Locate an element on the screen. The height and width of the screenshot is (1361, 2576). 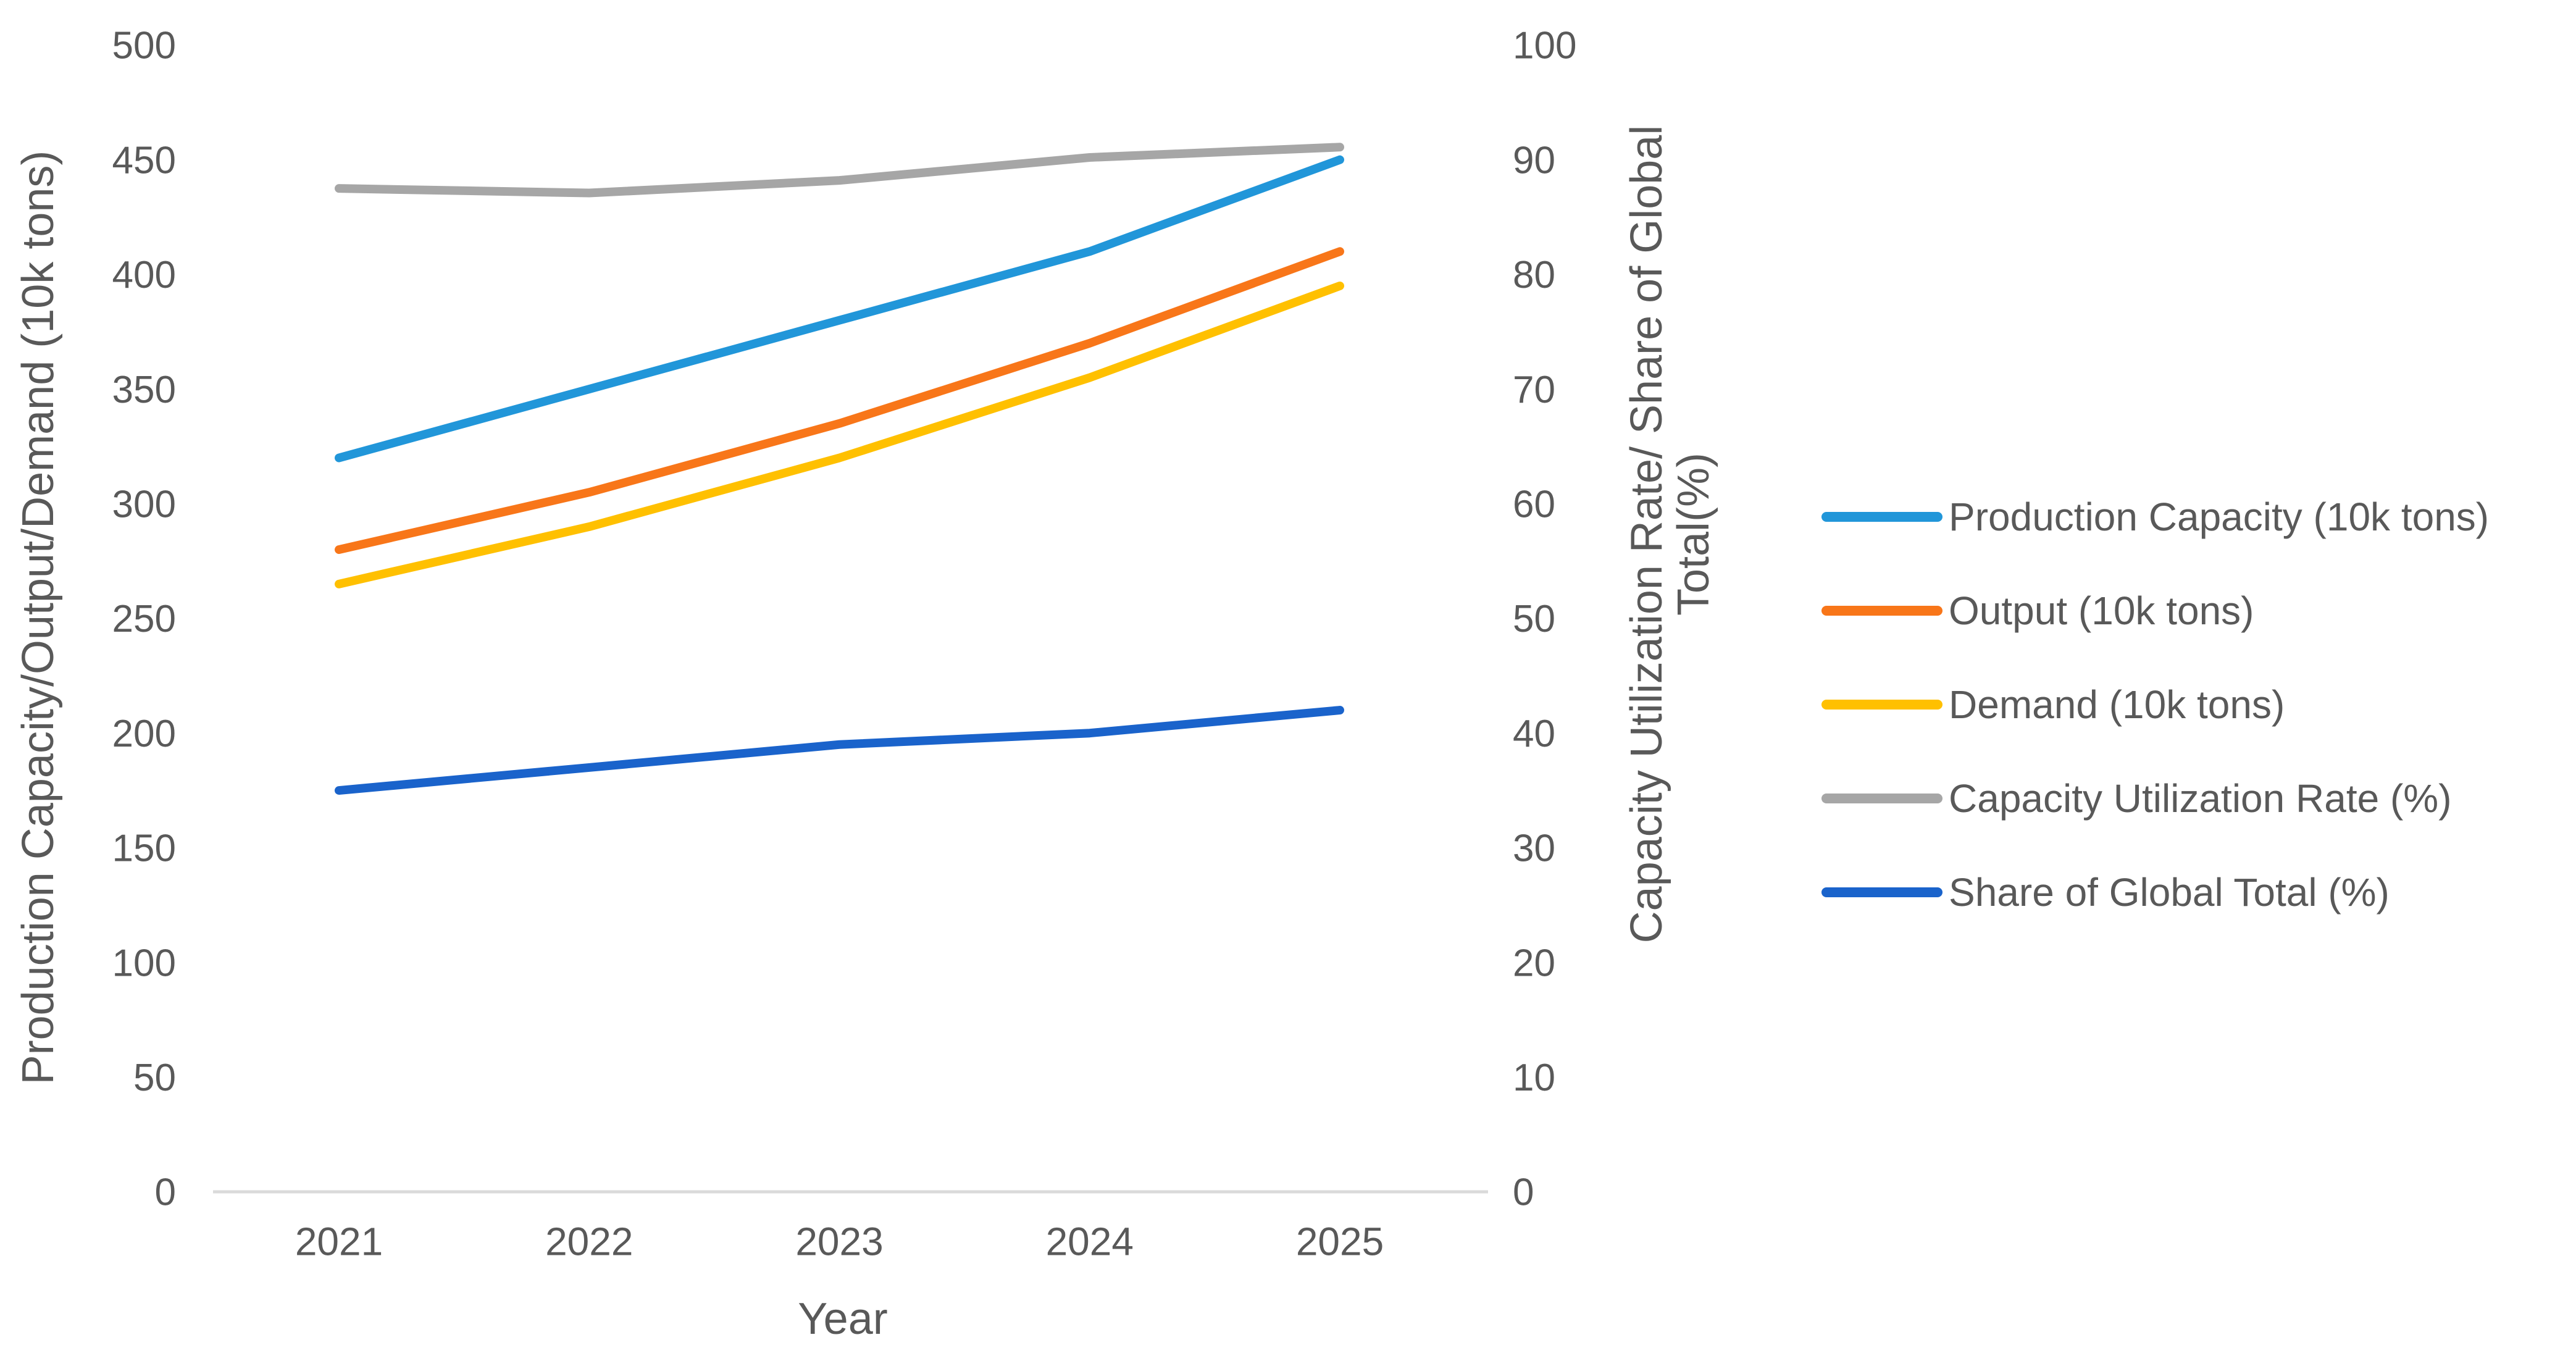
right-axis-tick-label: 100 is located at coordinates (1544, 46).